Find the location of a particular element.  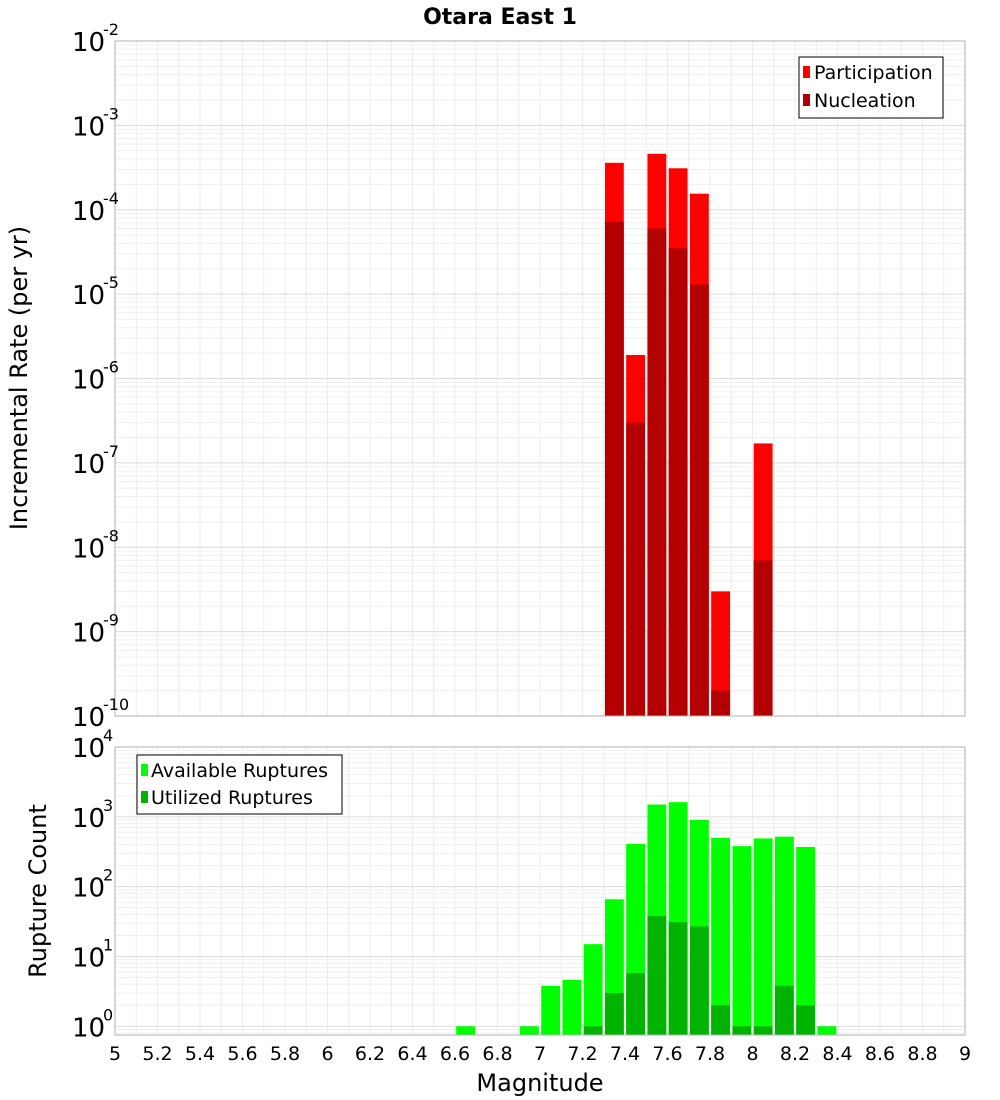

x-tick-label: 6.8 is located at coordinates (497, 1054).